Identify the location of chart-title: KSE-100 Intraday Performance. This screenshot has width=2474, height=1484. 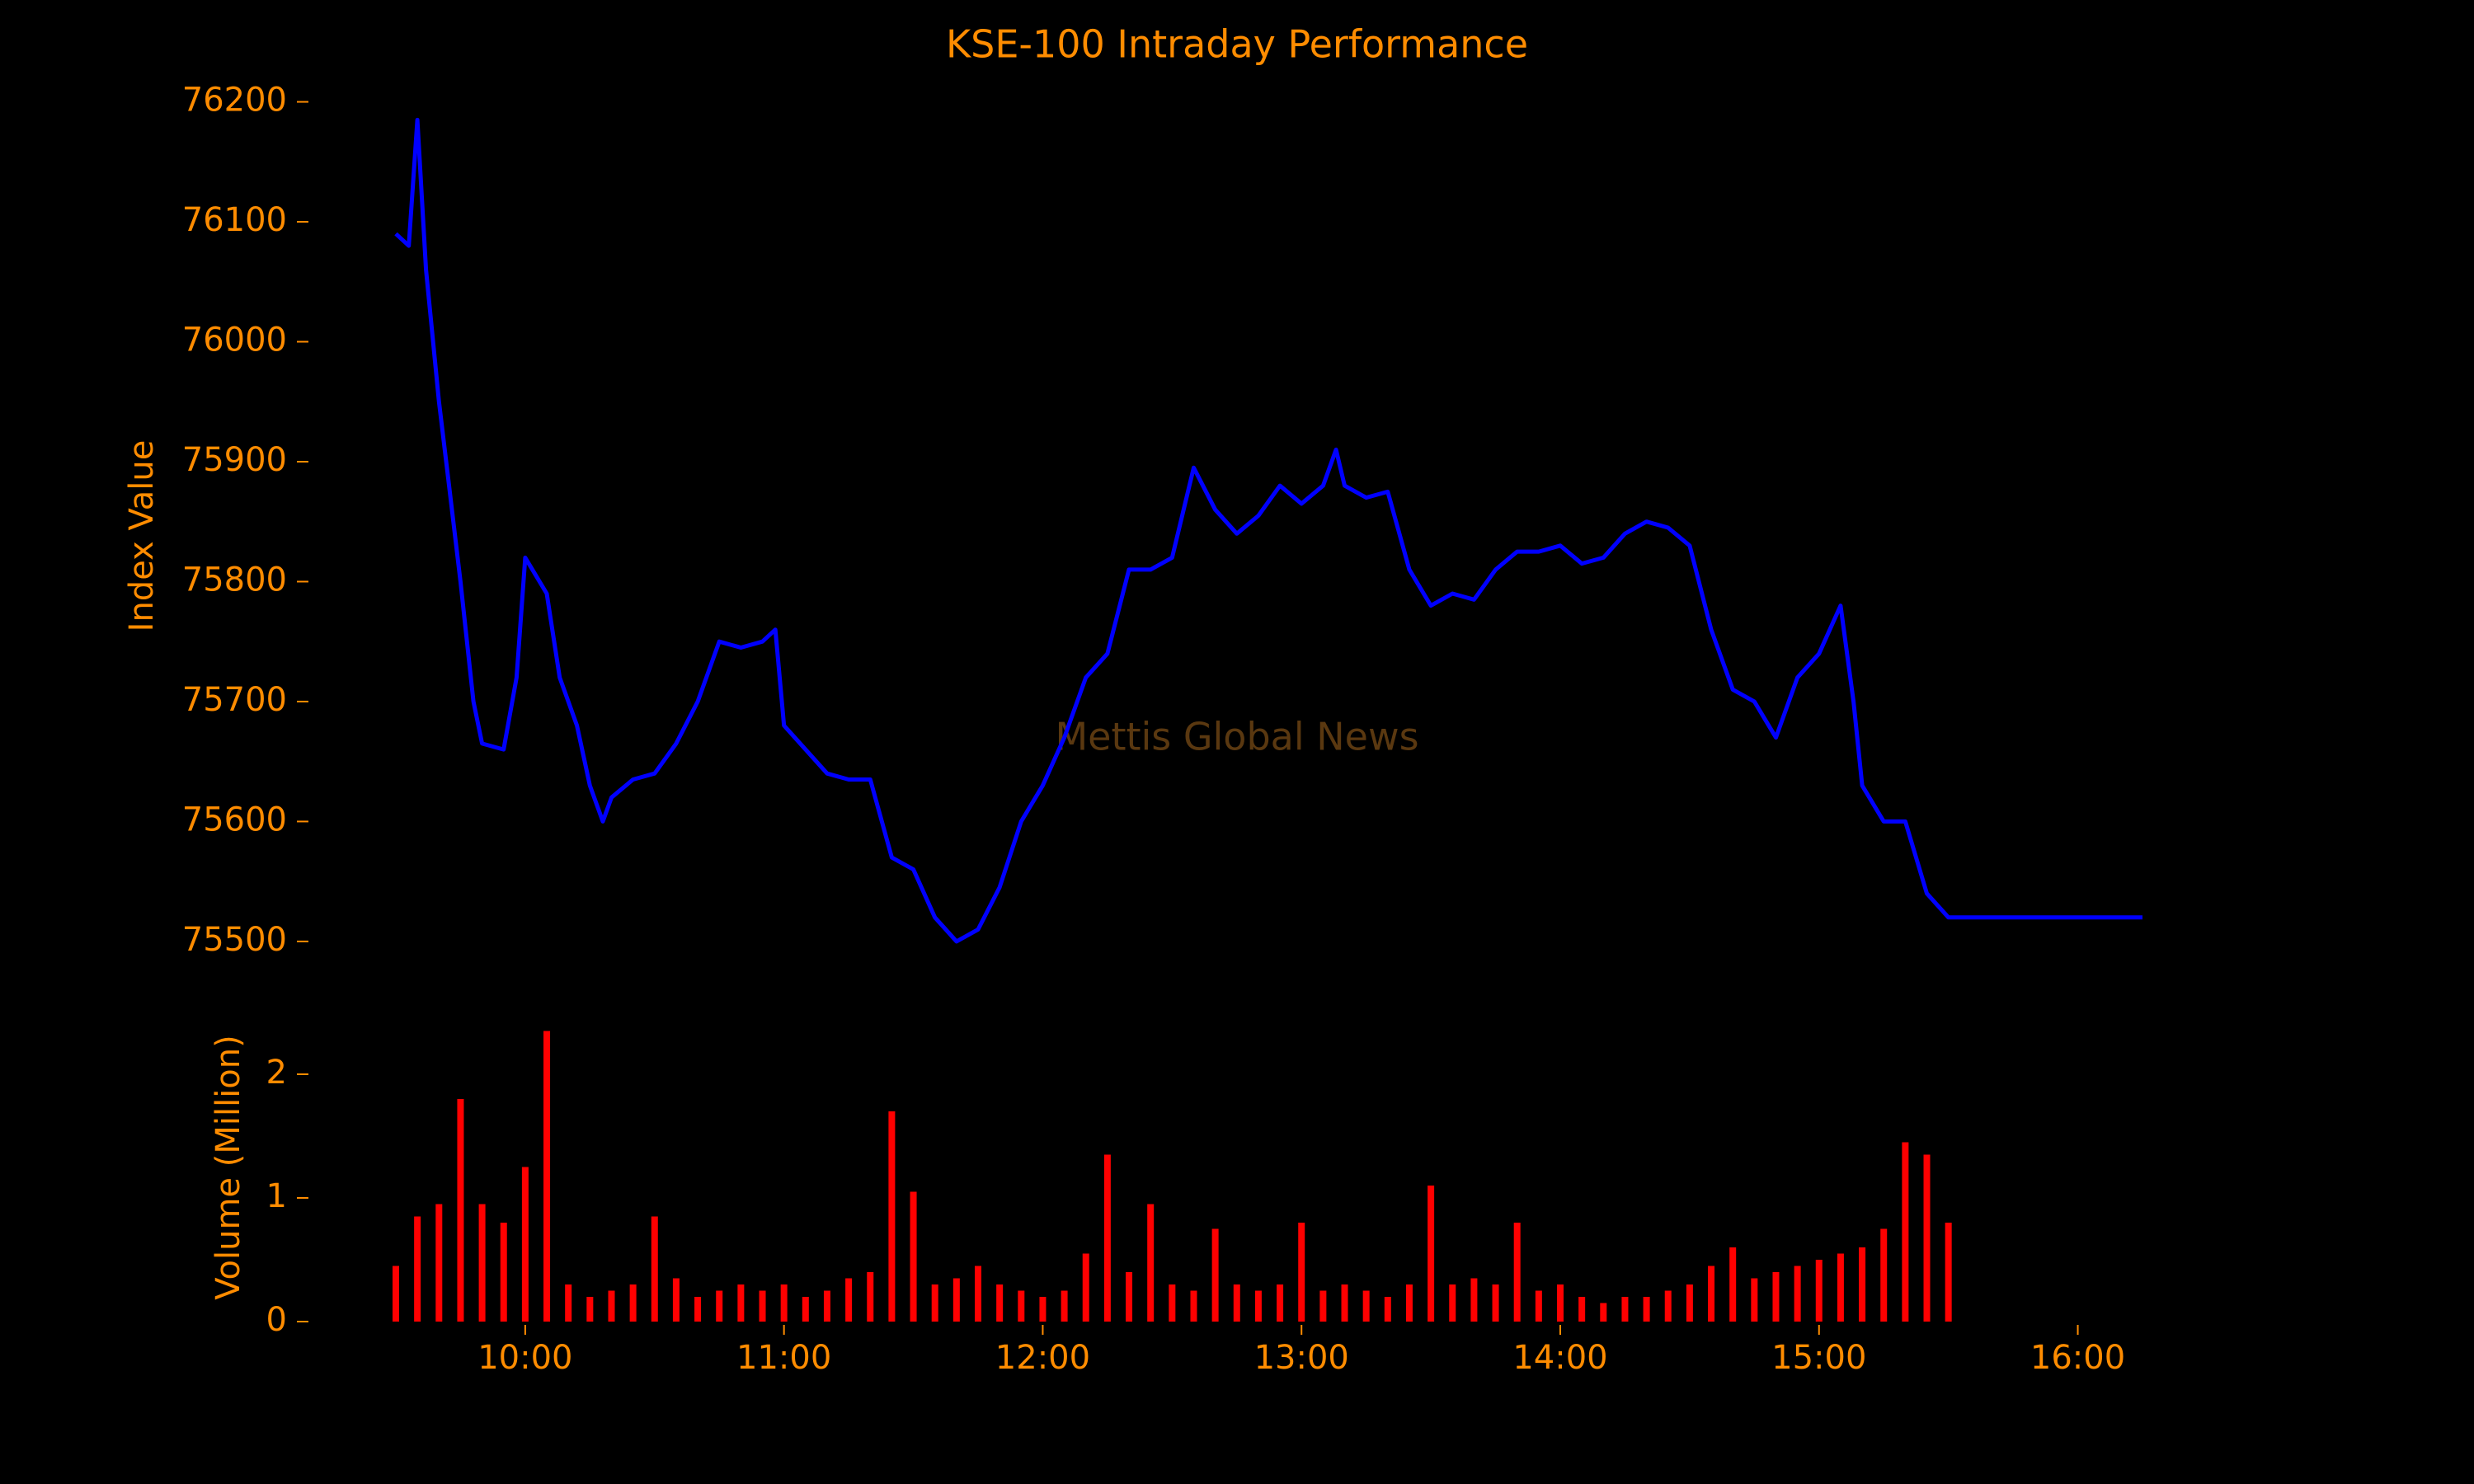
(1237, 44).